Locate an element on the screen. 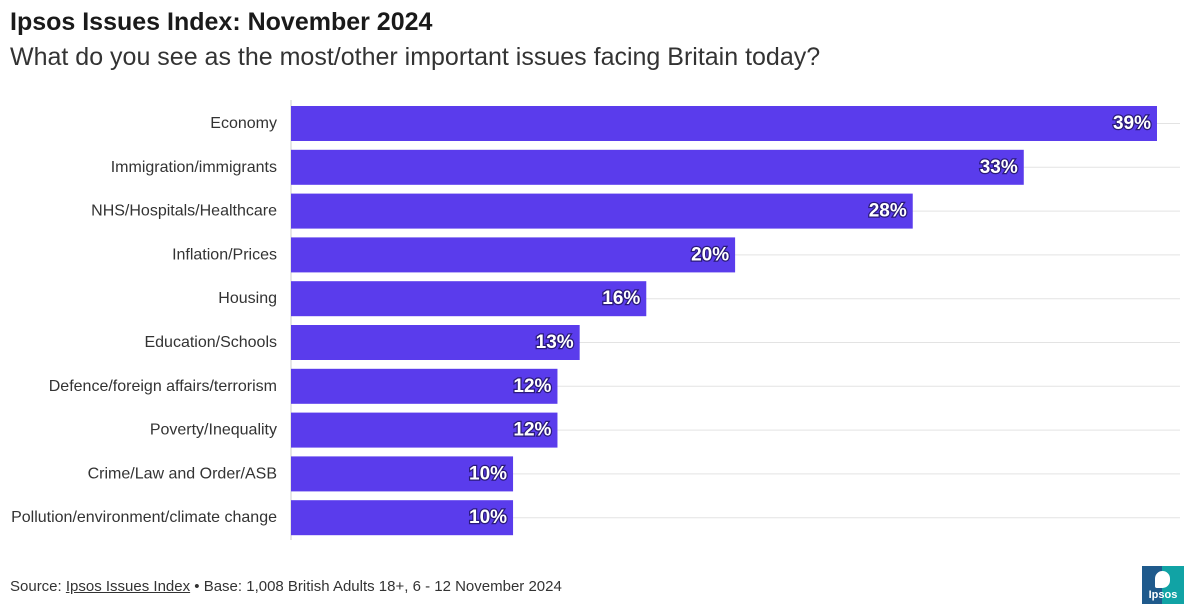 Image resolution: width=1194 pixels, height=613 pixels. chart-title: Ipsos Issues Index: November 2024 is located at coordinates (221, 22).